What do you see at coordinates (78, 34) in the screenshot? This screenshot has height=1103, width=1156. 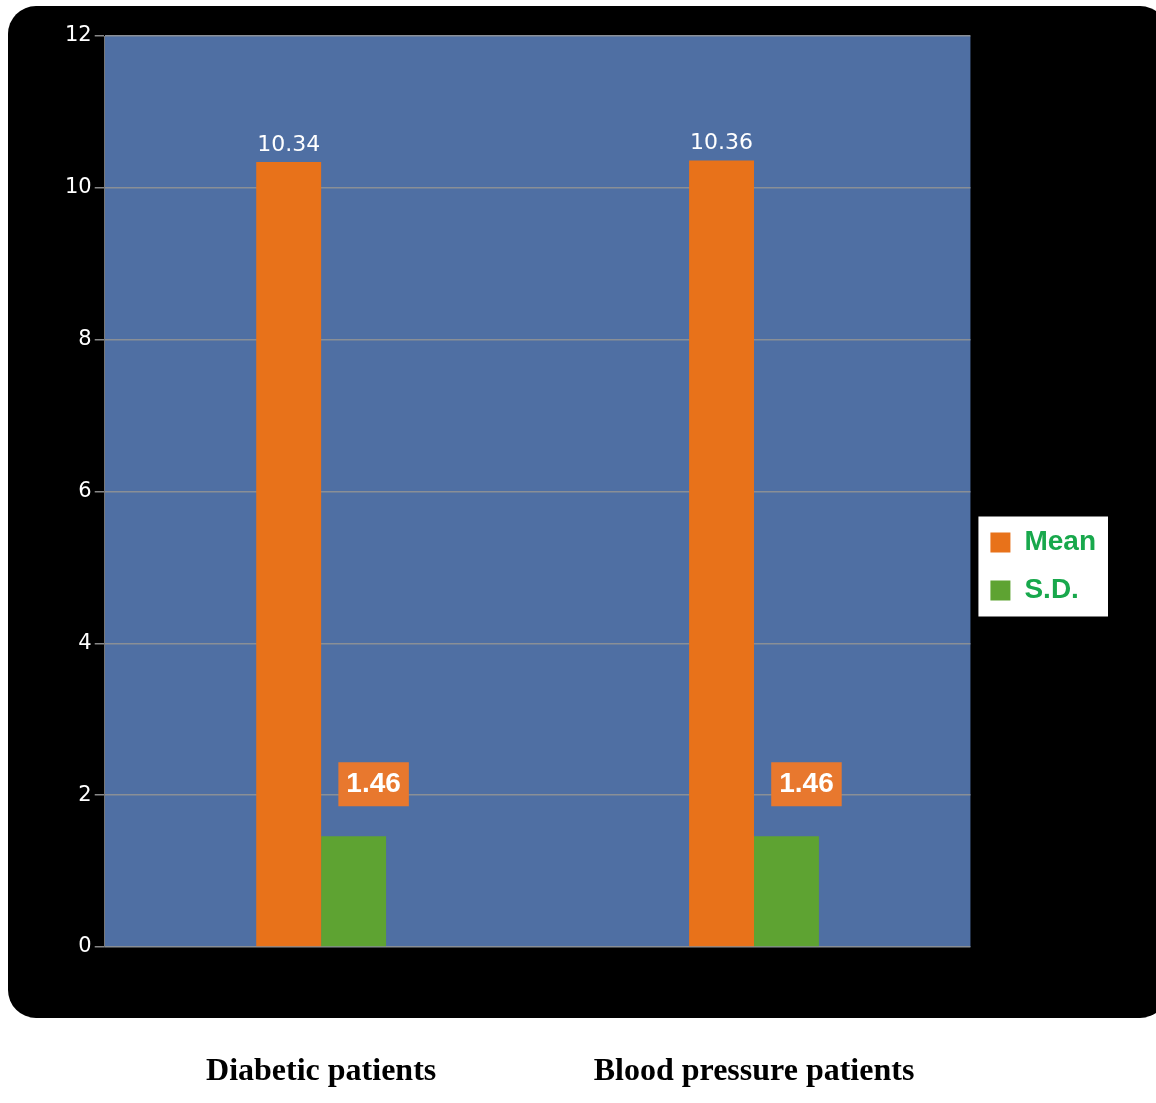 I see `y-tick-label: 12` at bounding box center [78, 34].